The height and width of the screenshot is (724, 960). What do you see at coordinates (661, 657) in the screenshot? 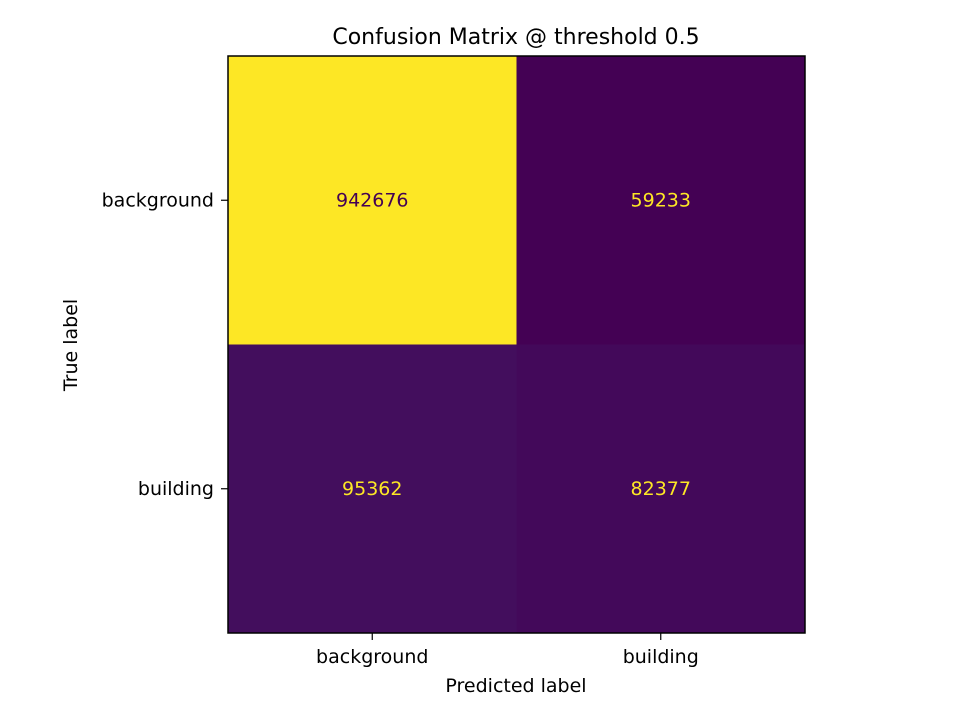
I see `x-tick-label-building: building` at bounding box center [661, 657].